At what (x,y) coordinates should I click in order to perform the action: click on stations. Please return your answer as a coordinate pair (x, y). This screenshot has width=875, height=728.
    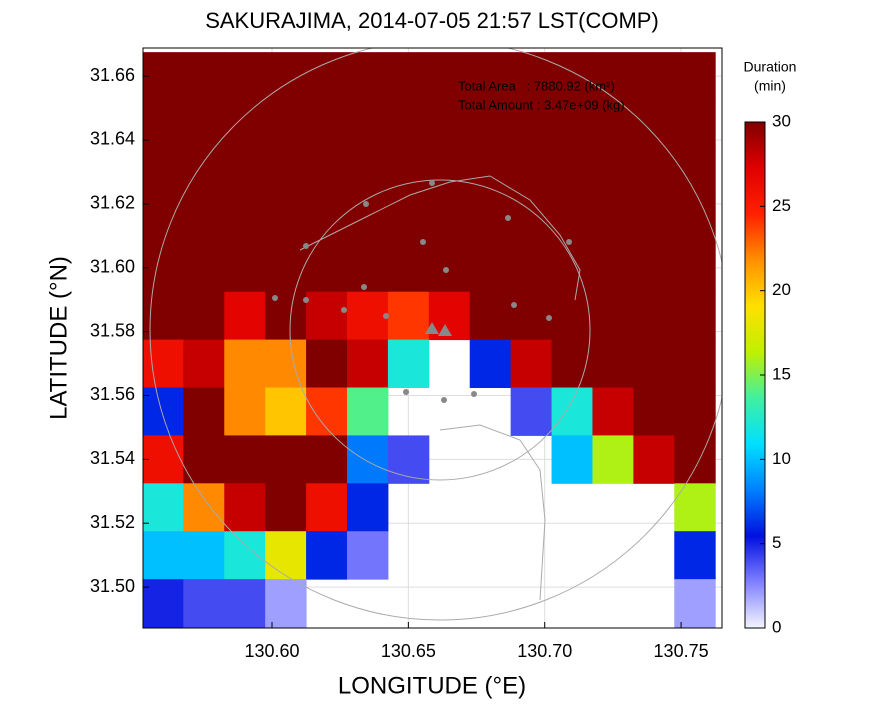
    Looking at the image, I should click on (422, 291).